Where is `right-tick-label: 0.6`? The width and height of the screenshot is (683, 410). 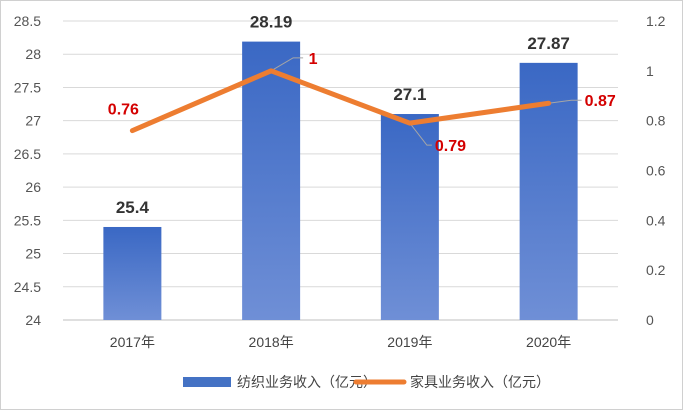
right-tick-label: 0.6 is located at coordinates (656, 171).